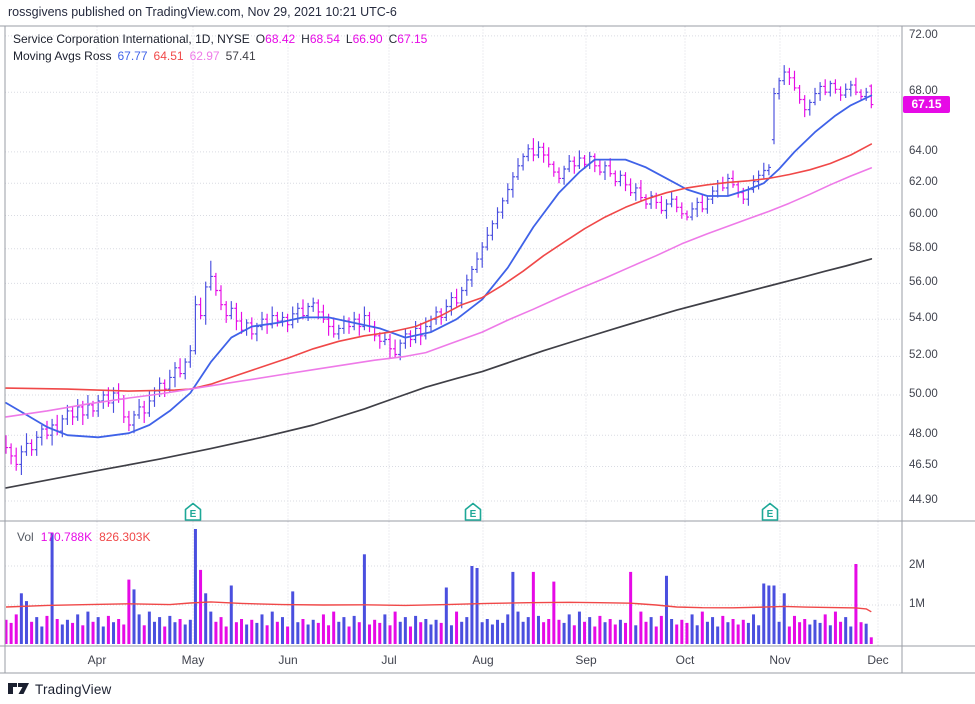  What do you see at coordinates (923, 355) in the screenshot?
I see `price-tick-label: 52.00` at bounding box center [923, 355].